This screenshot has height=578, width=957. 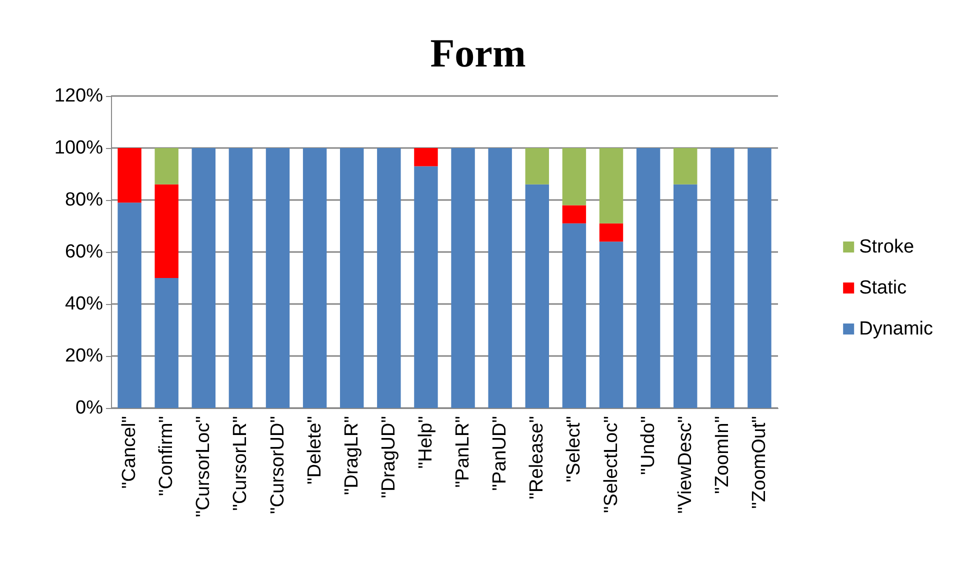 I want to click on y-tick-label: 80%, so click(x=84, y=200).